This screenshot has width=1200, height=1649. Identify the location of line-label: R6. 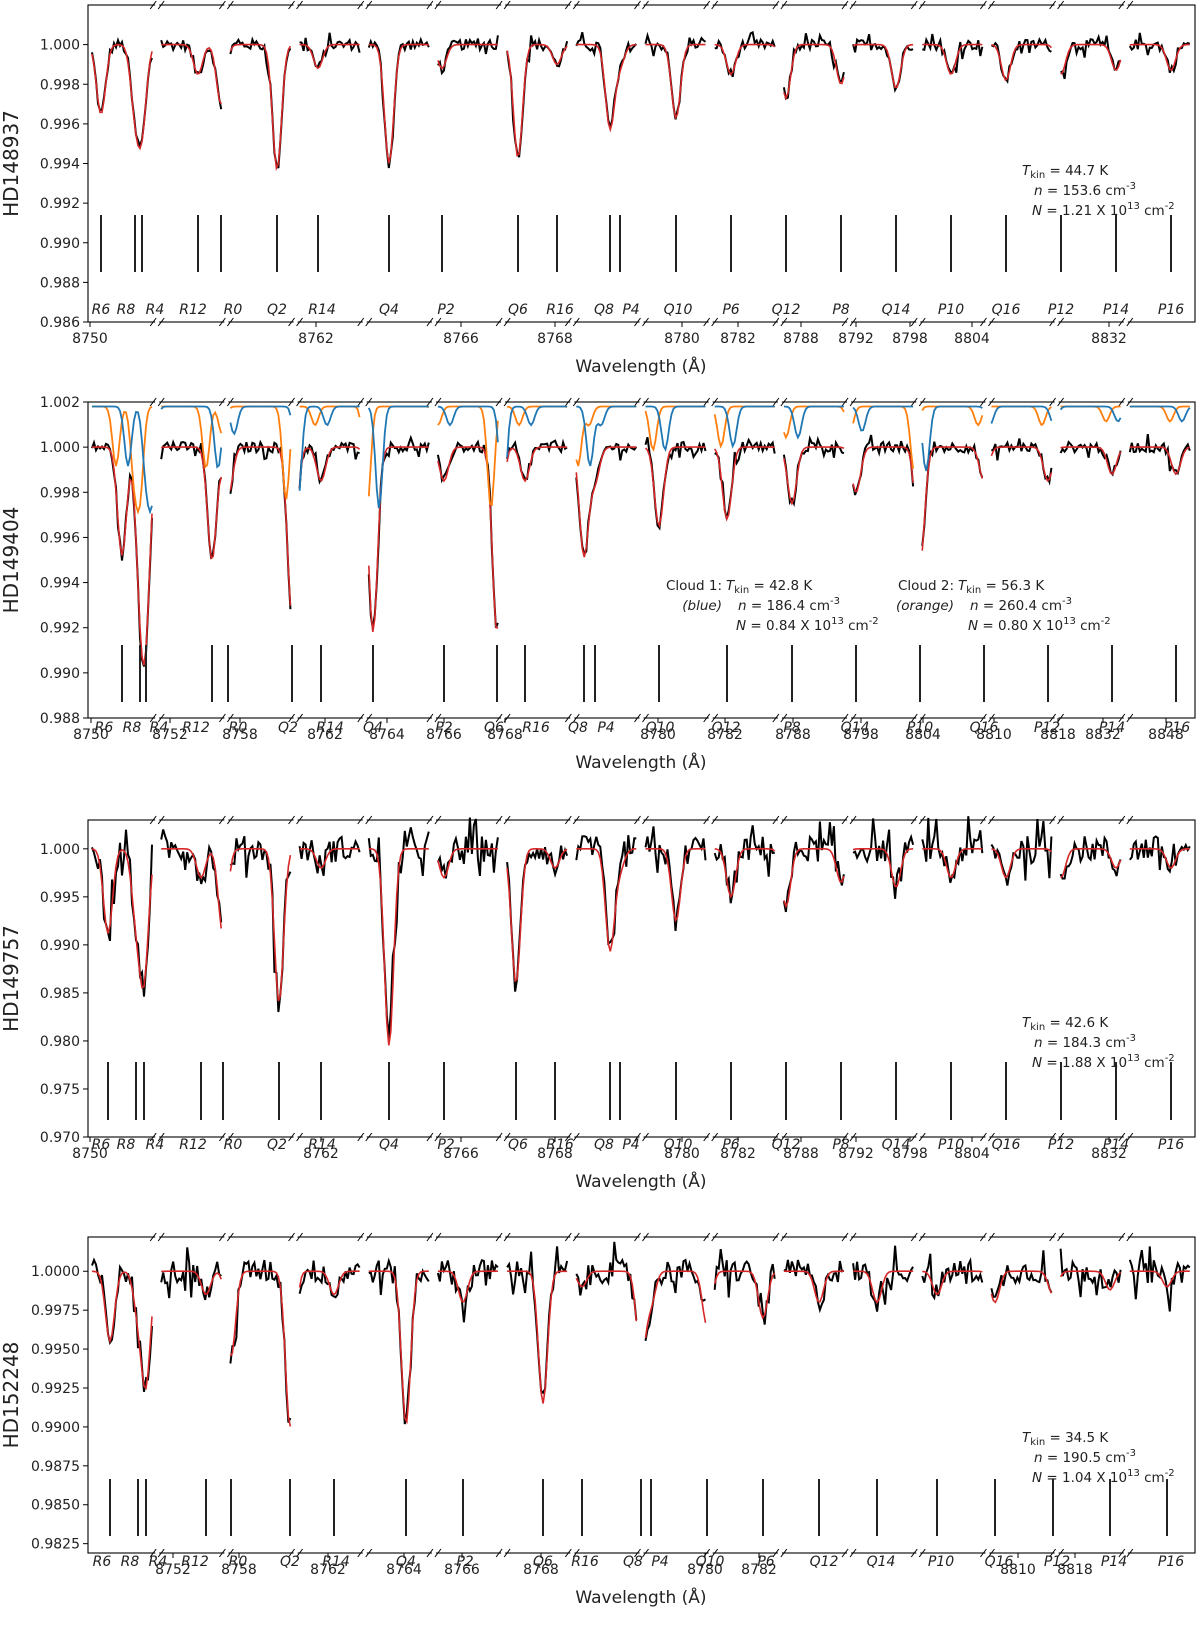
(101, 310).